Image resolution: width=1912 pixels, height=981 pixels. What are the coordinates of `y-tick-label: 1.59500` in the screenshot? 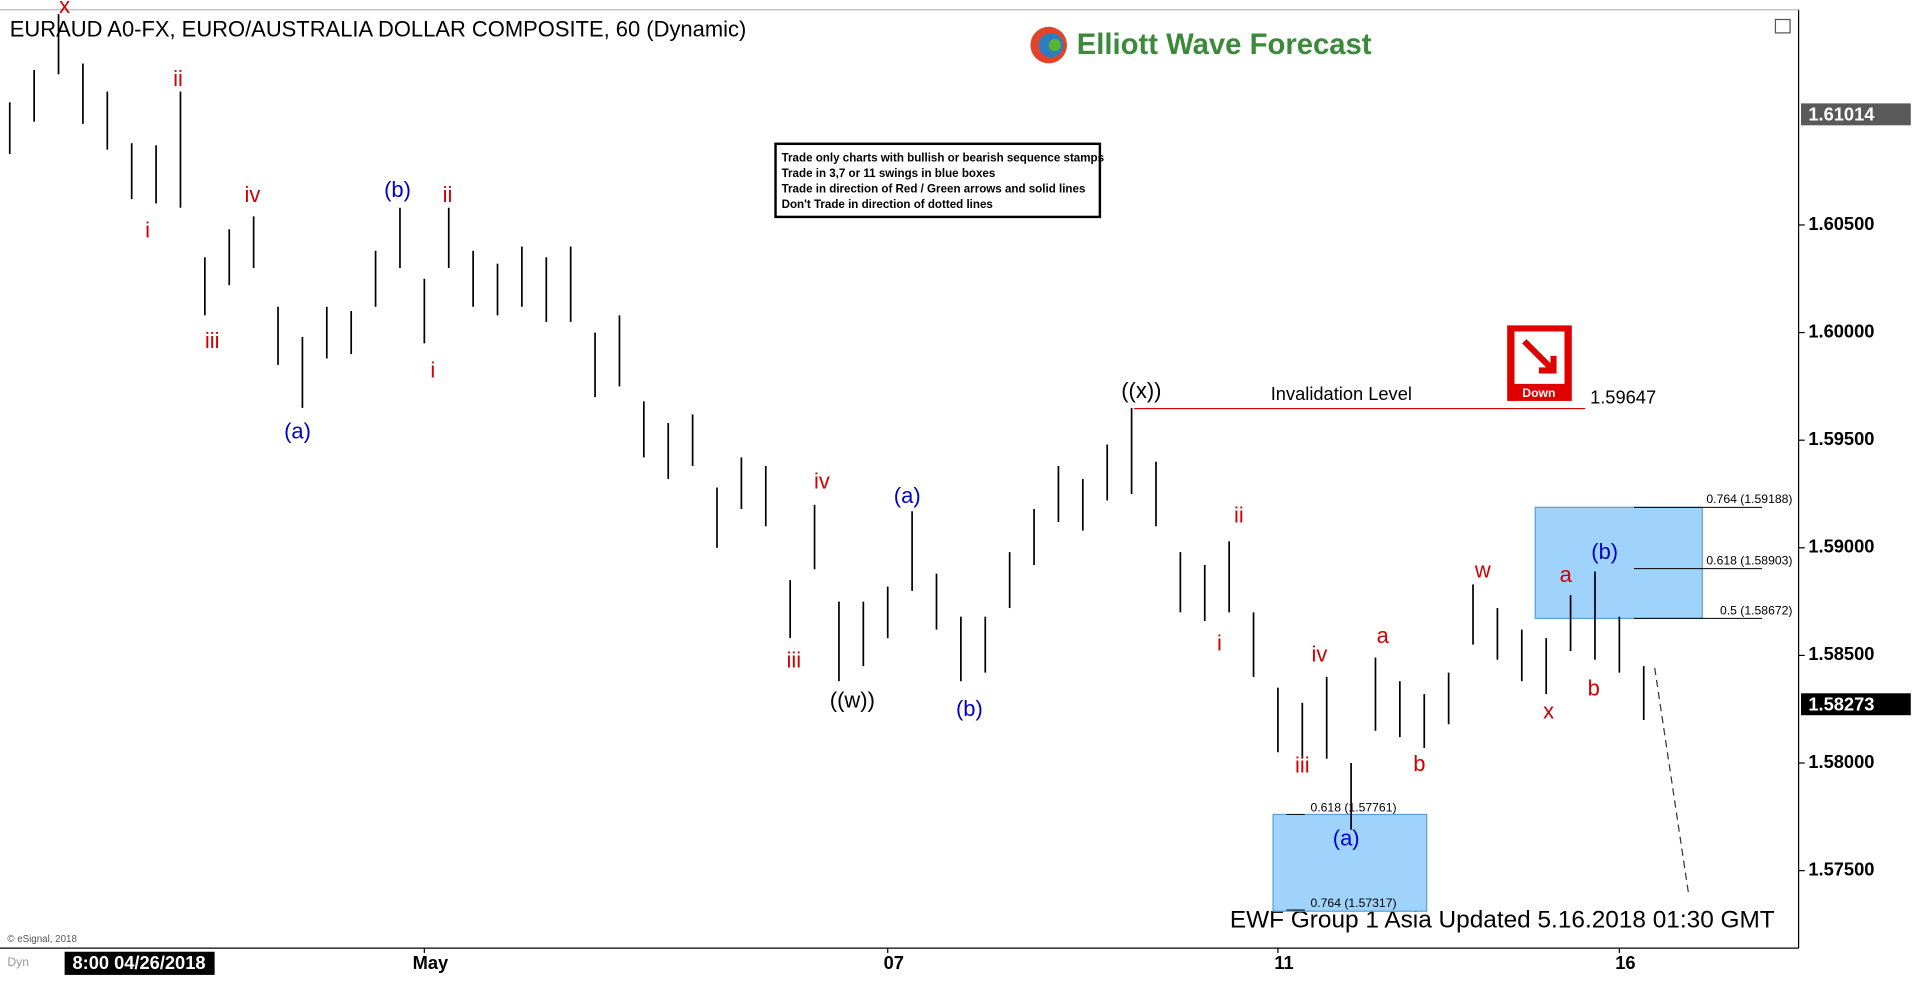 It's located at (1841, 438).